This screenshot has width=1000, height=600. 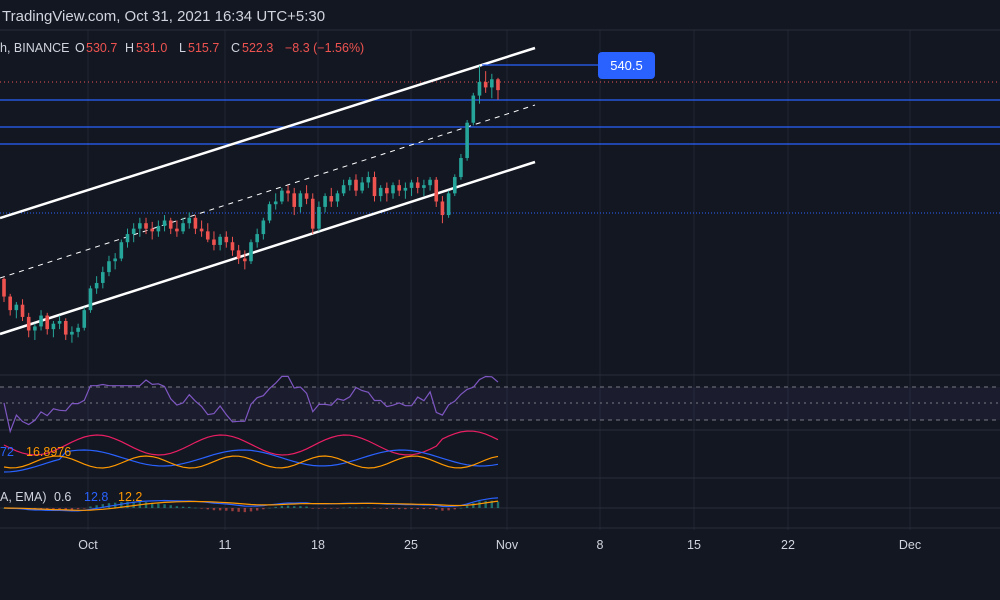 I want to click on x-tick-8: 8, so click(x=600, y=545).